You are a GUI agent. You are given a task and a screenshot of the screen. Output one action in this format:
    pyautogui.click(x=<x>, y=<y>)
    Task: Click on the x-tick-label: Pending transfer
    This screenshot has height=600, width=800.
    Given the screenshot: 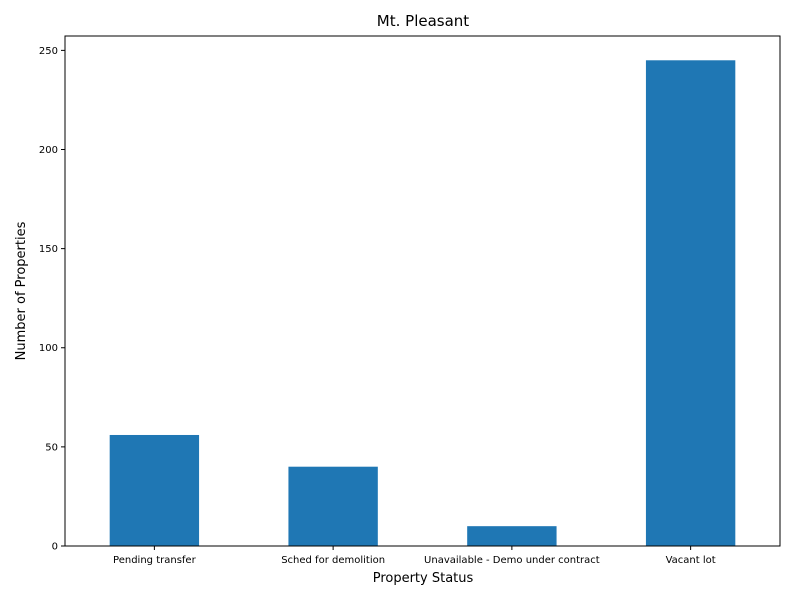 What is the action you would take?
    pyautogui.click(x=155, y=560)
    